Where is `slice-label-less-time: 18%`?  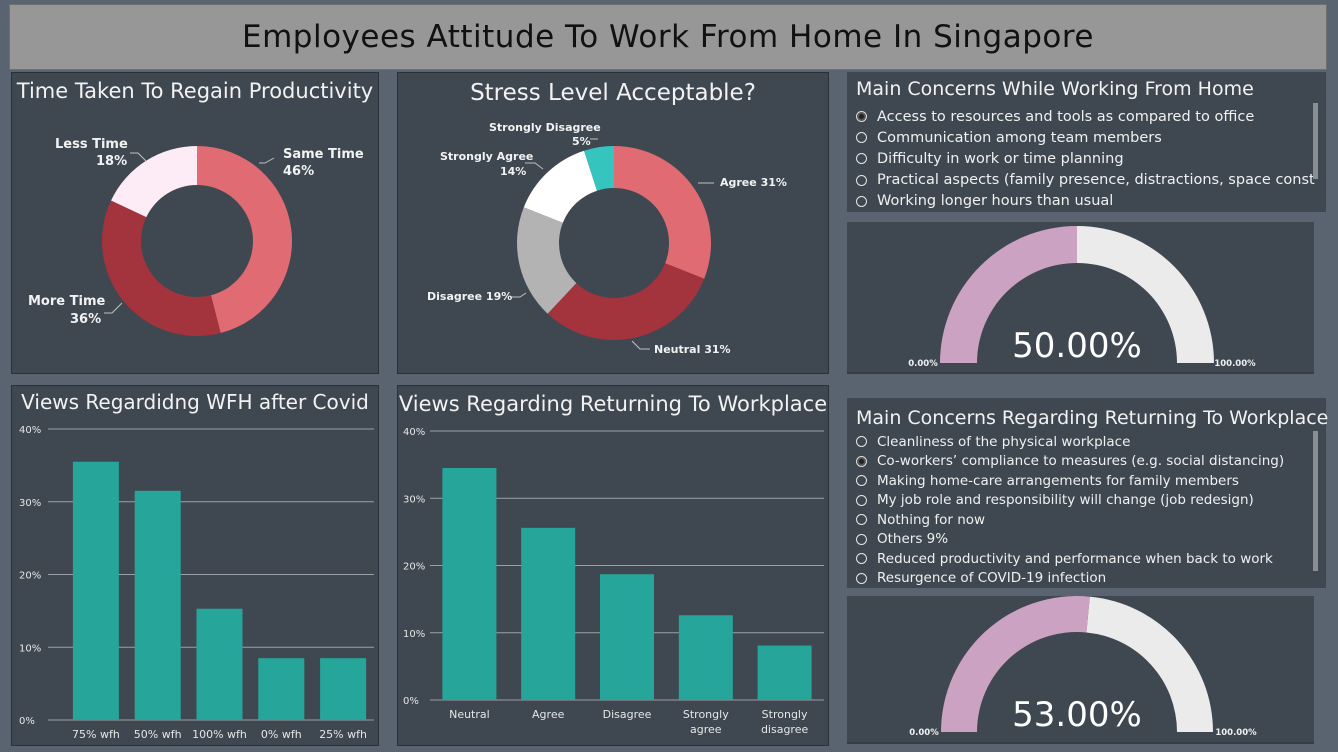
slice-label-less-time: 18% is located at coordinates (111, 161).